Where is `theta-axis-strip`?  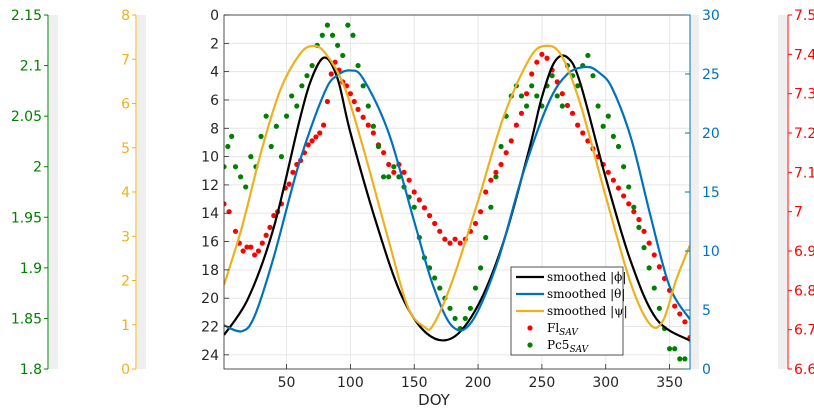
theta-axis-strip is located at coordinates (694, 192).